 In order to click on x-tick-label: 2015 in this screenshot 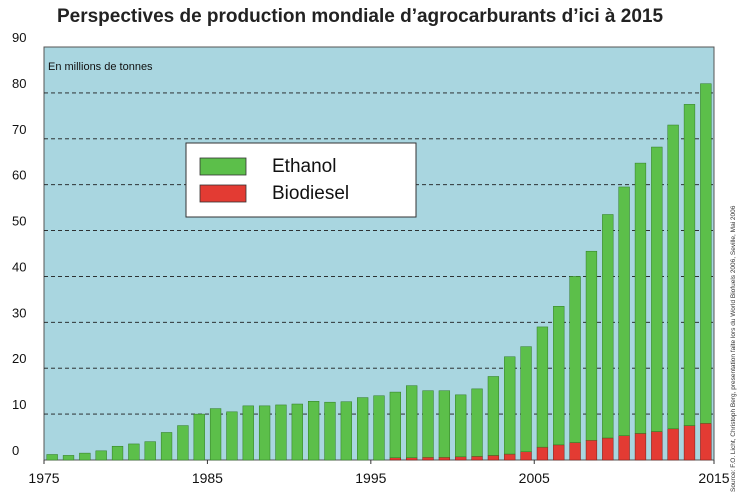, I will do `click(713, 478)`.